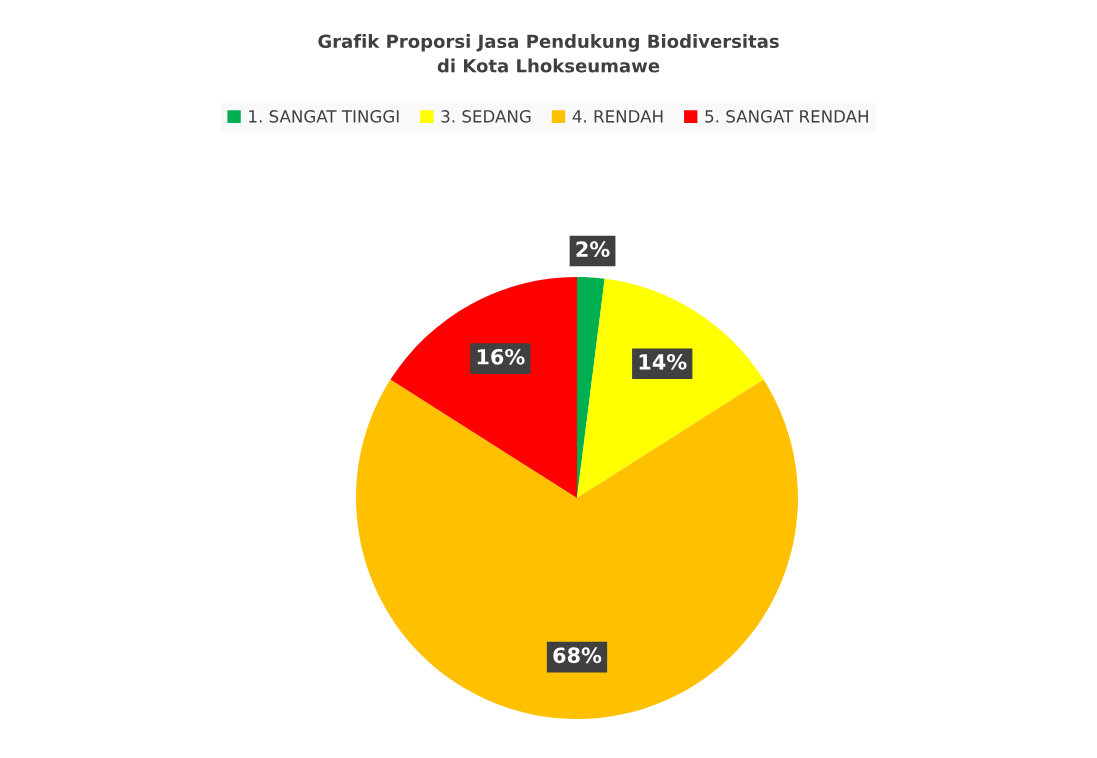 This screenshot has width=1097, height=758. What do you see at coordinates (501, 356) in the screenshot?
I see `data-label: 16%` at bounding box center [501, 356].